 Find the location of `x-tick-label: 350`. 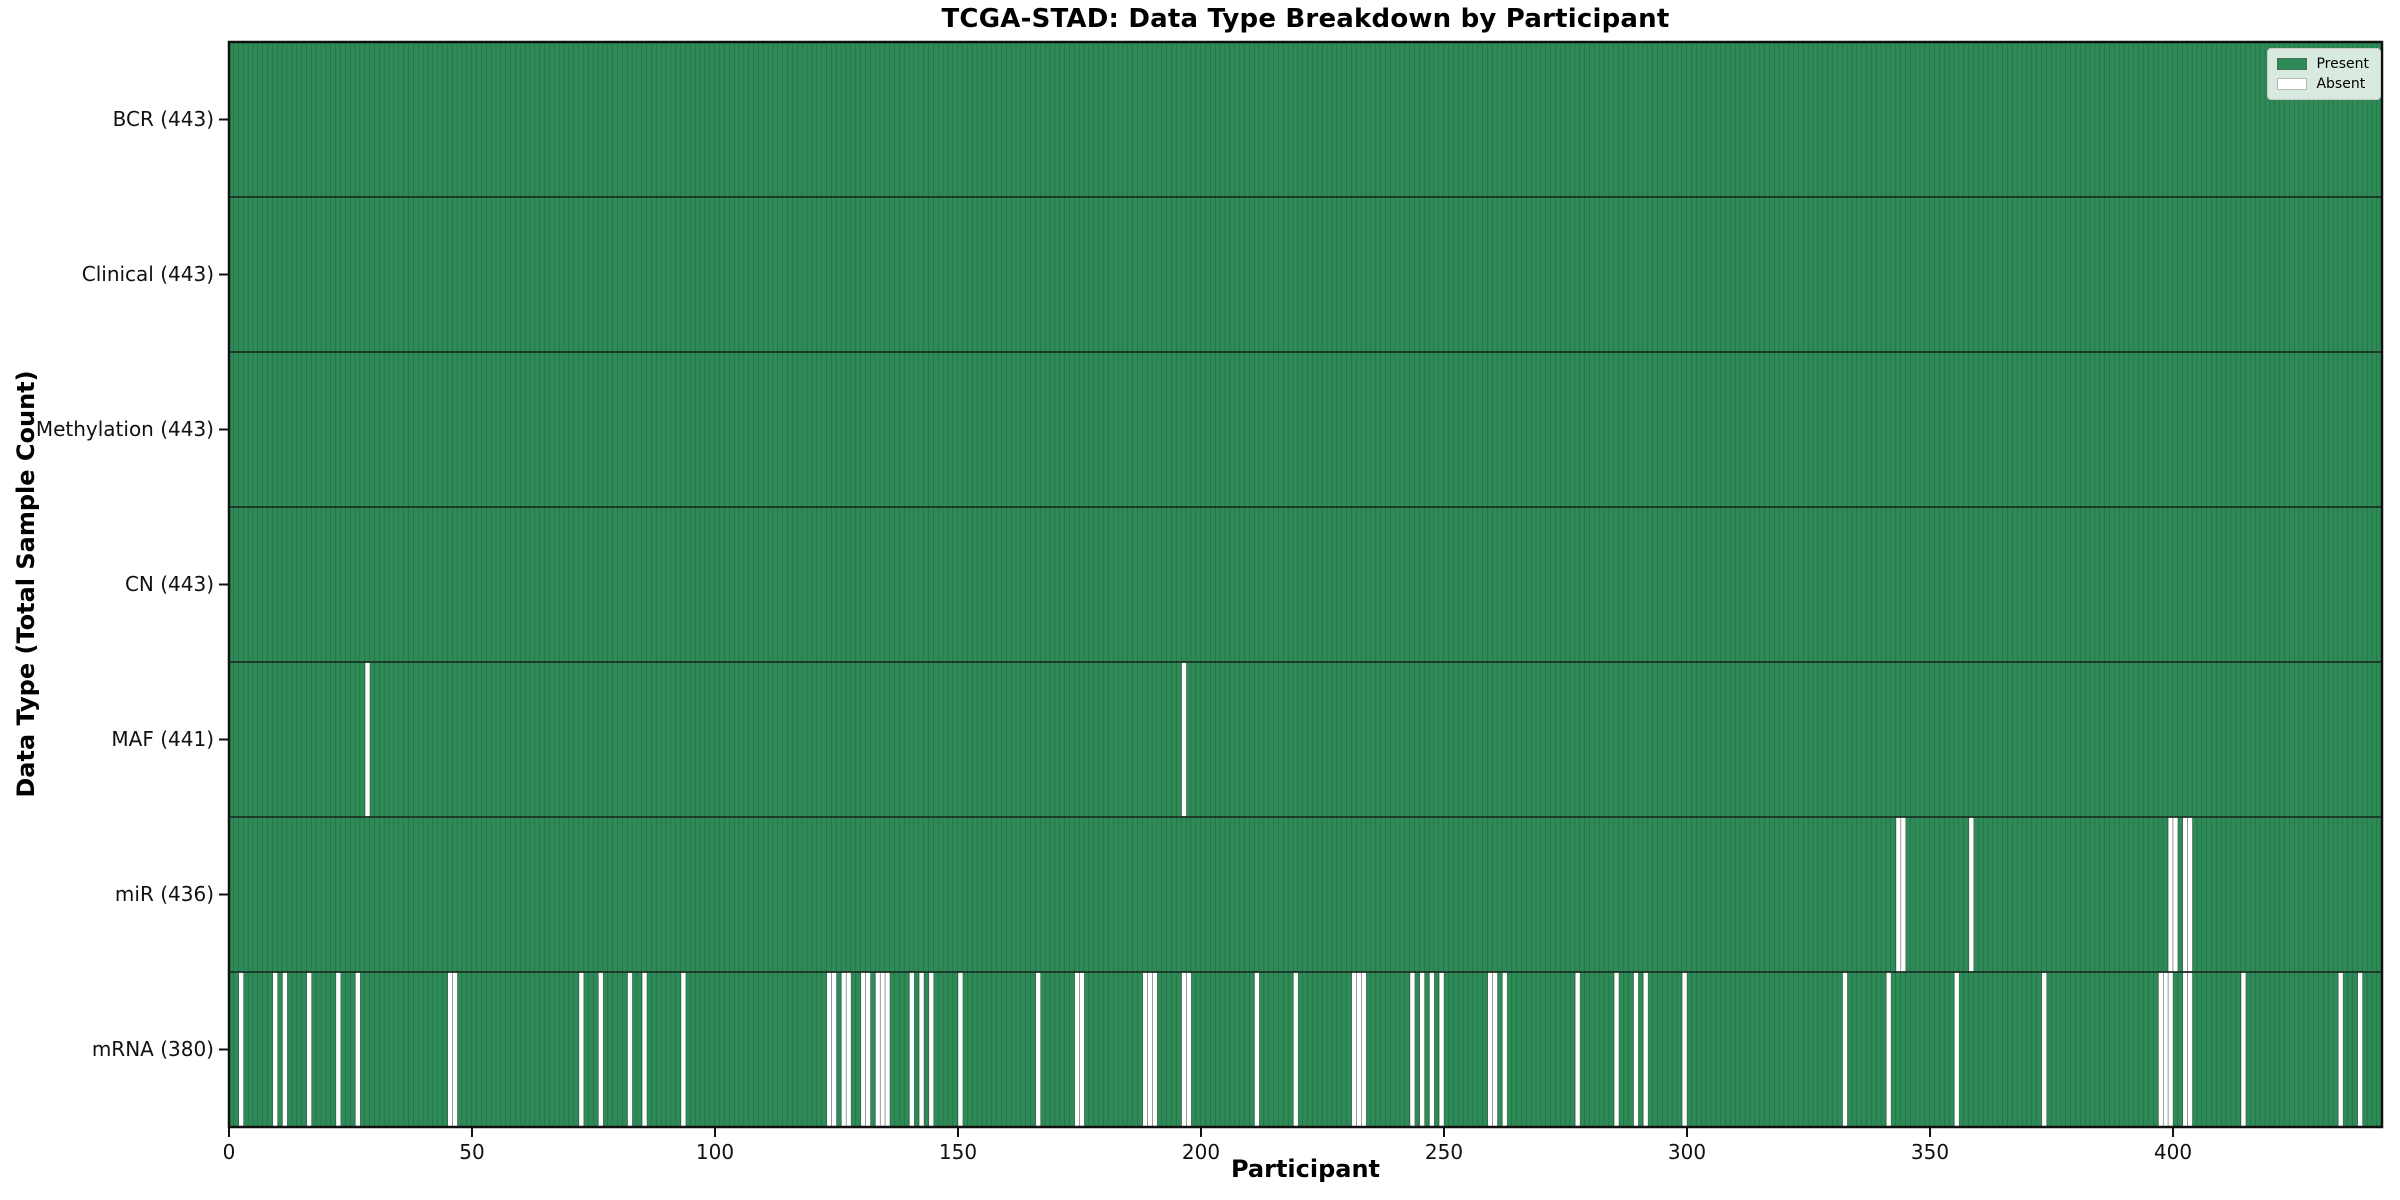

x-tick-label: 350 is located at coordinates (1930, 1152).